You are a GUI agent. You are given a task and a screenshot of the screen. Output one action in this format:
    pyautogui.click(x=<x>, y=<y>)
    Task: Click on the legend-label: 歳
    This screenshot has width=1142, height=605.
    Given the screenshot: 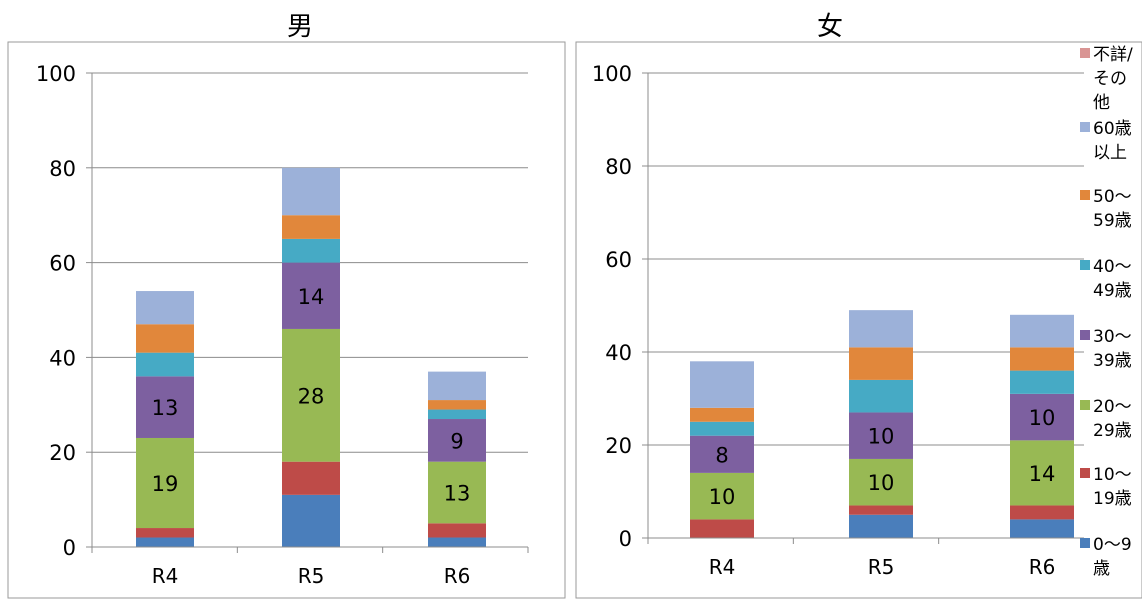 What is the action you would take?
    pyautogui.click(x=1101, y=569)
    